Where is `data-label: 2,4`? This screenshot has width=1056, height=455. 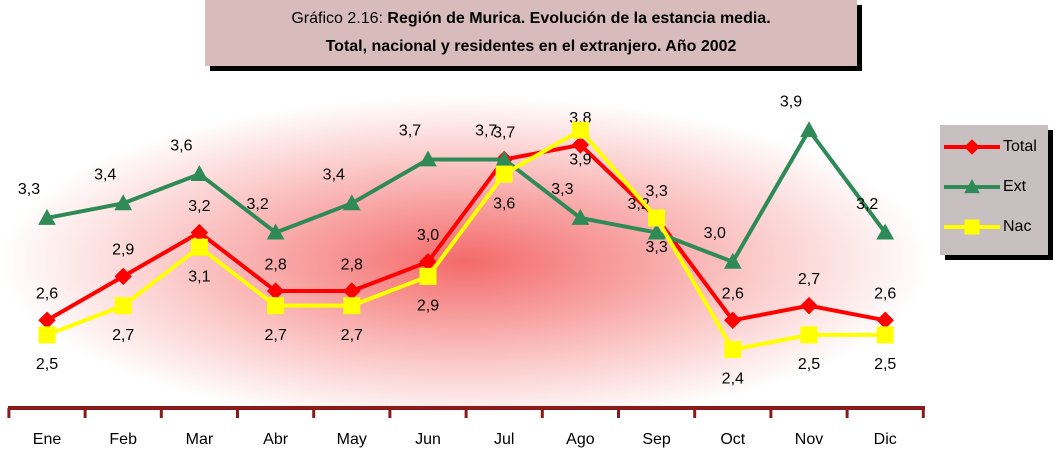
data-label: 2,4 is located at coordinates (733, 379).